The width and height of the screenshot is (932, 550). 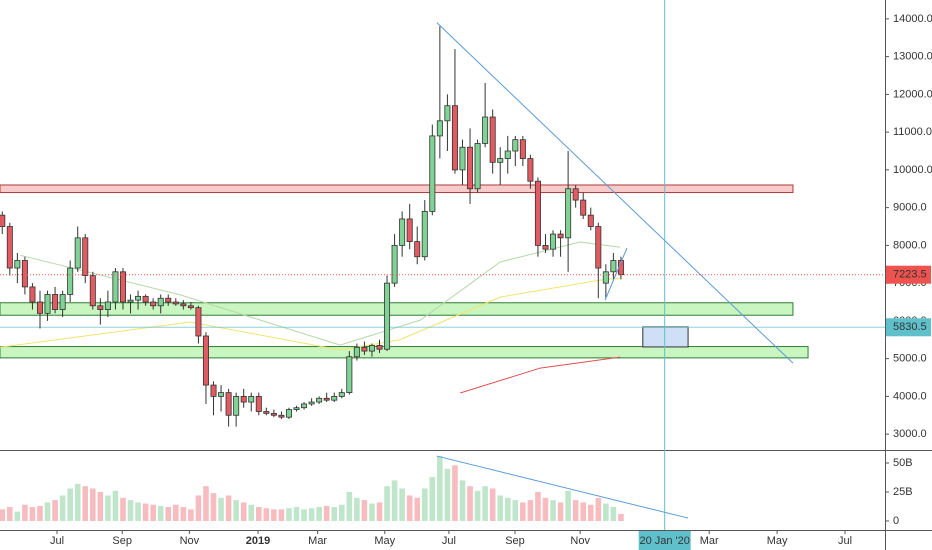 What do you see at coordinates (258, 541) in the screenshot?
I see `x-tick-label: 2019` at bounding box center [258, 541].